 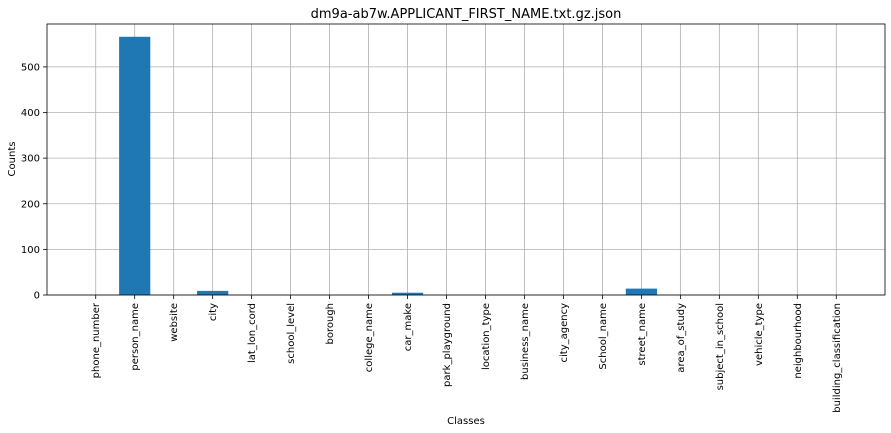 I want to click on x-tick-label: location_type, so click(x=486, y=336).